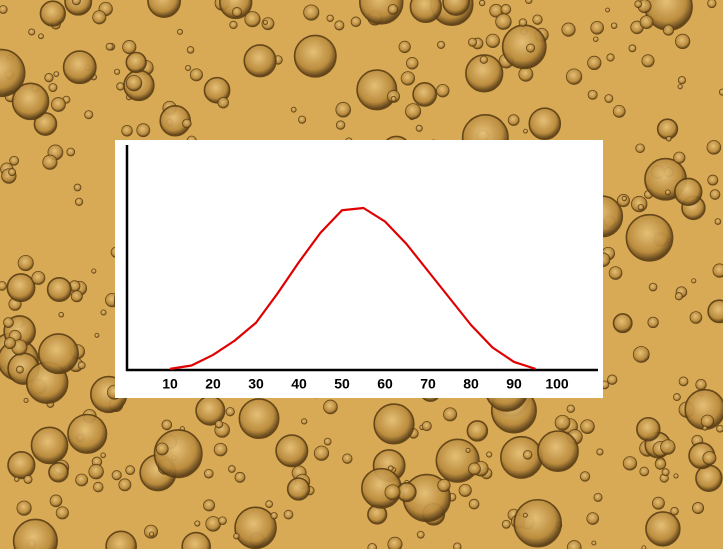 The image size is (723, 549). I want to click on x-tick-label: 50, so click(342, 384).